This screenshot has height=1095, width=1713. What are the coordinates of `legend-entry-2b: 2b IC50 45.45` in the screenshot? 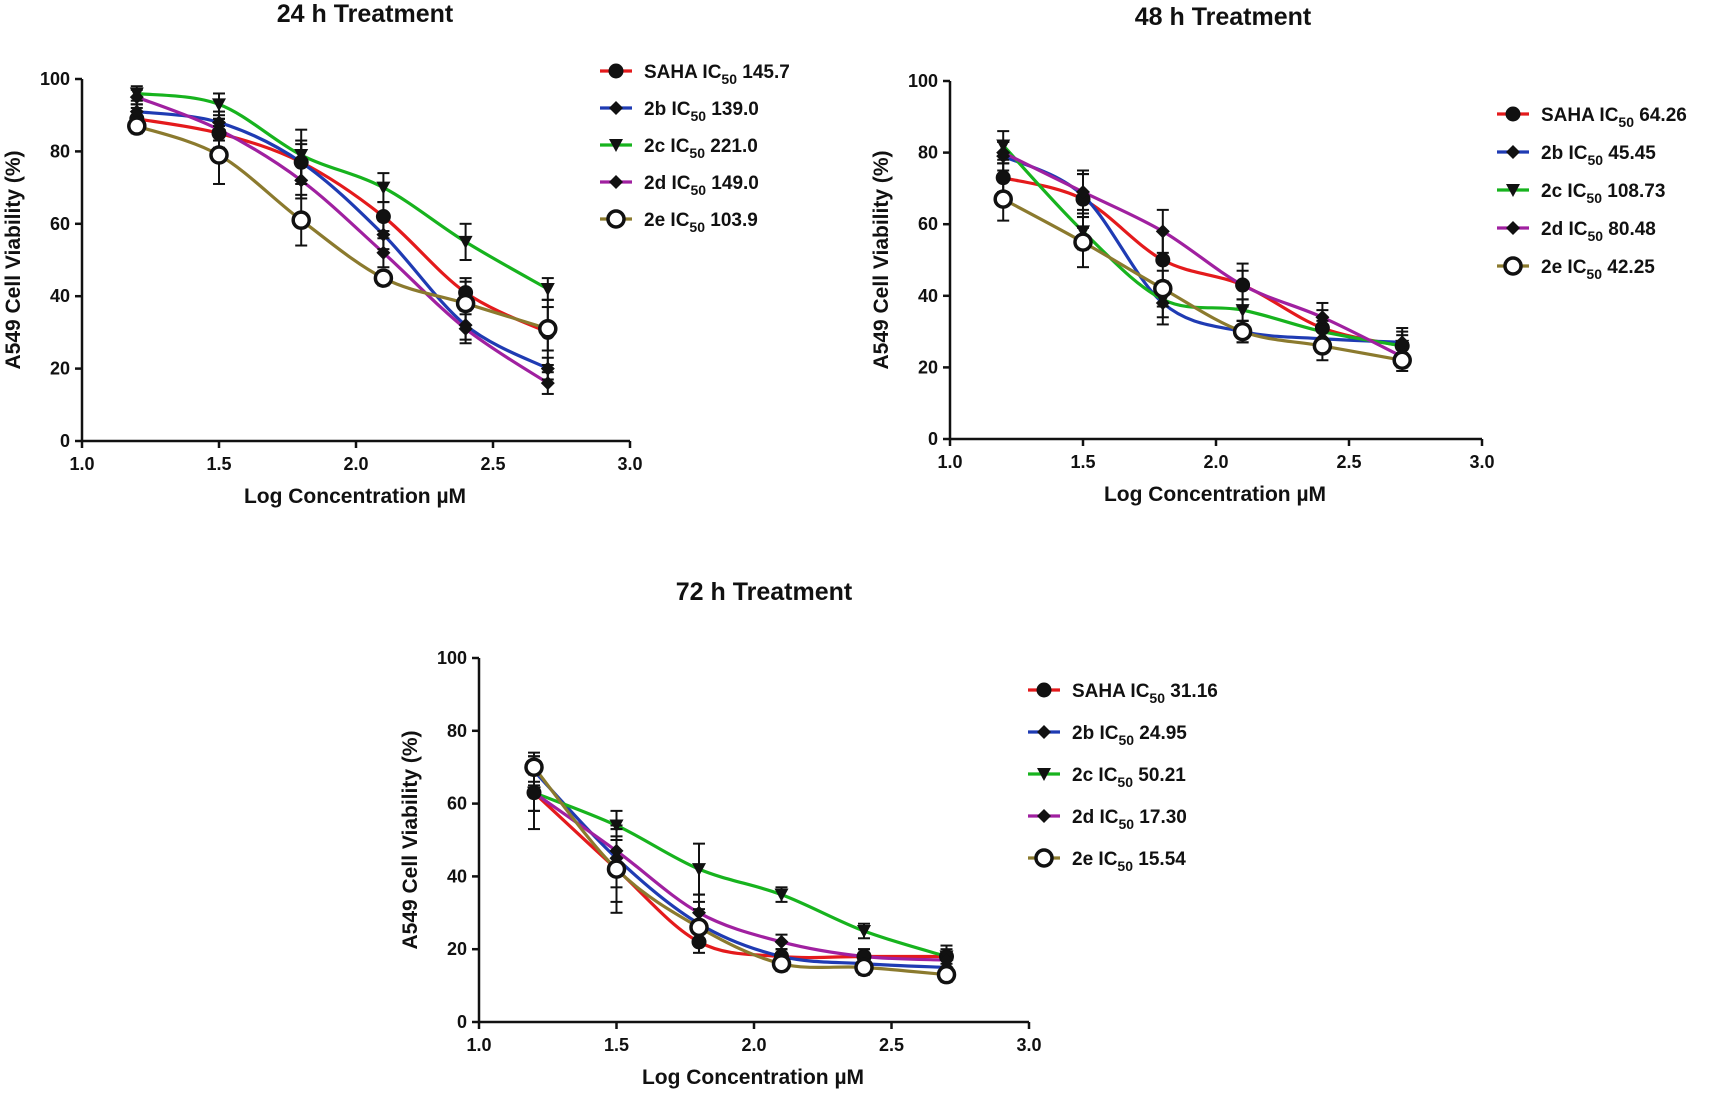 It's located at (1576, 155).